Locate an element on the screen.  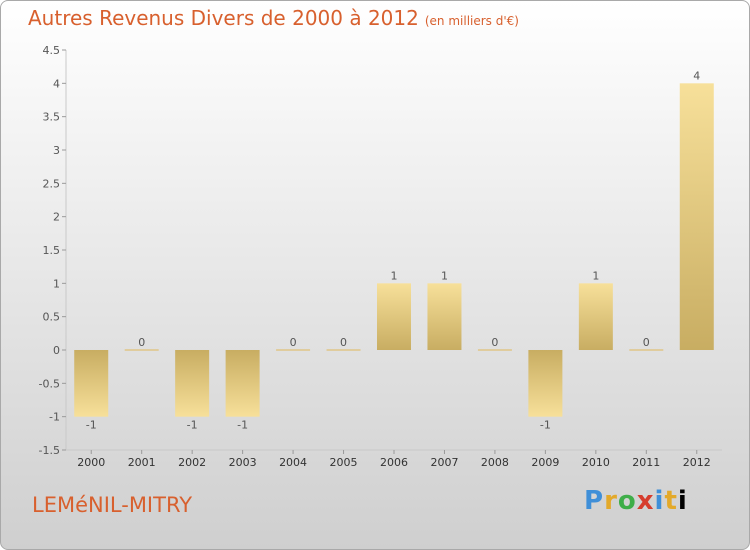
x-tick-label: 2012 is located at coordinates (697, 462).